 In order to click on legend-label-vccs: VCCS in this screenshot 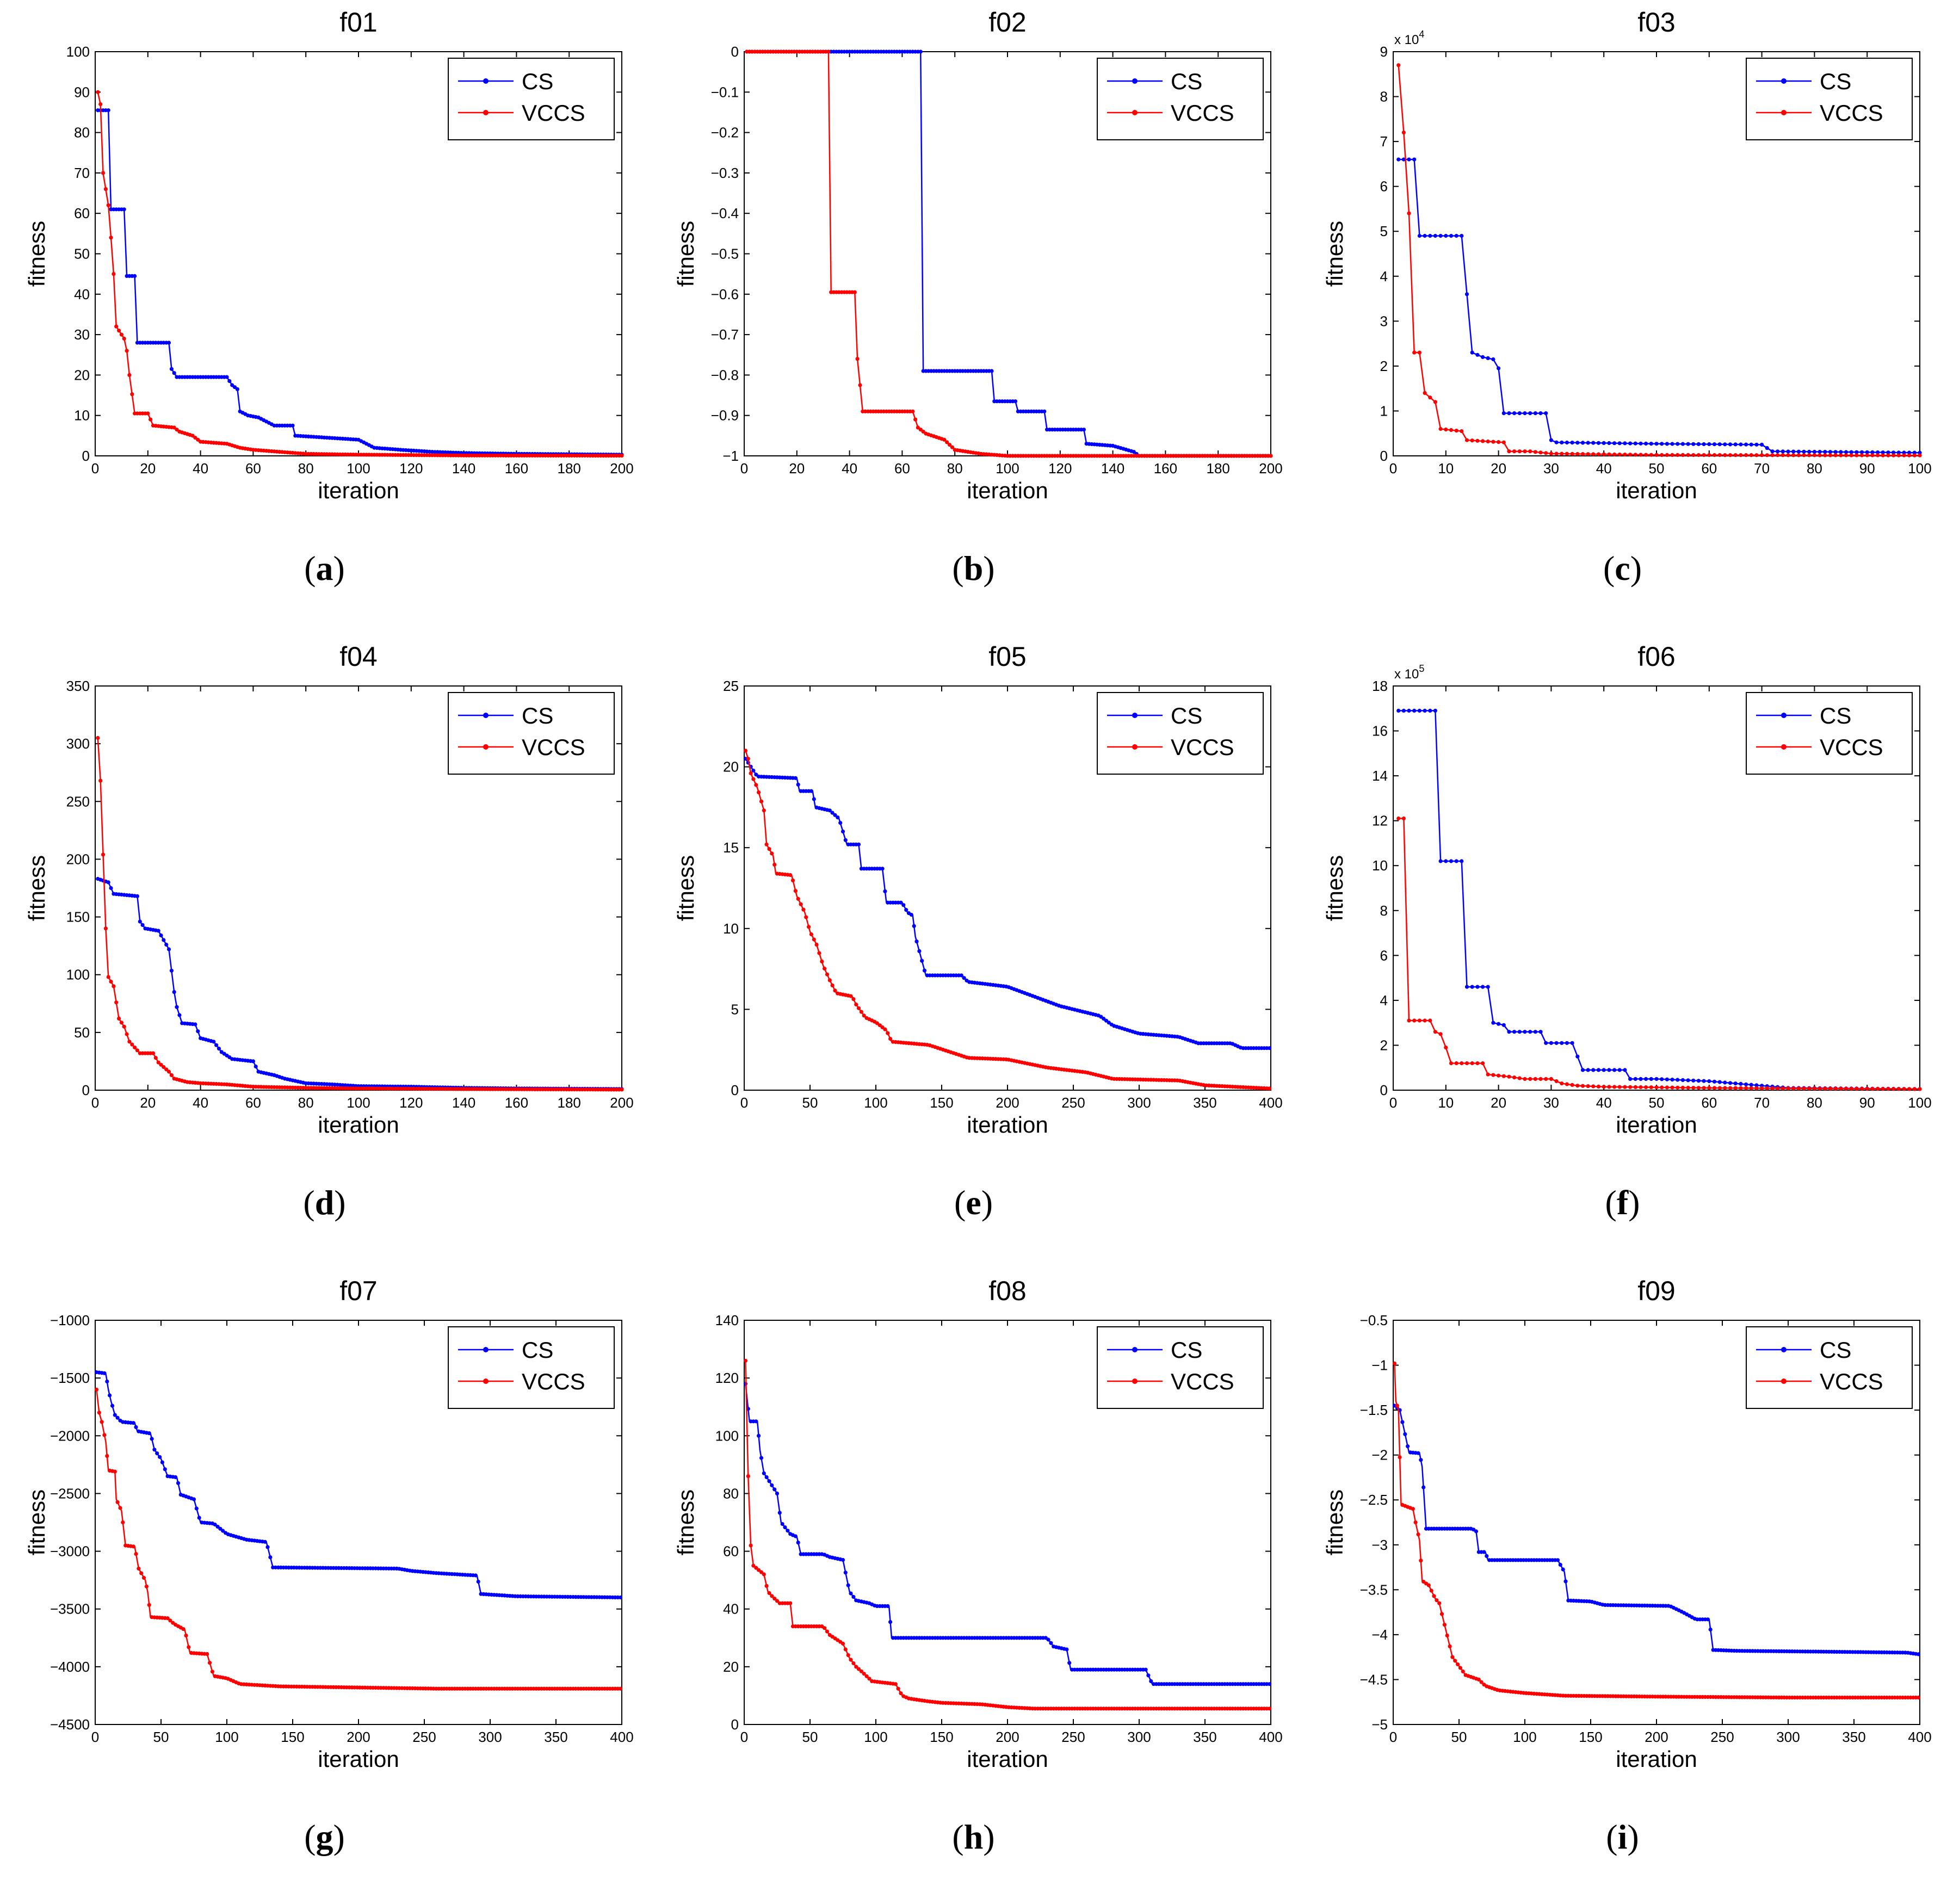, I will do `click(553, 1381)`.